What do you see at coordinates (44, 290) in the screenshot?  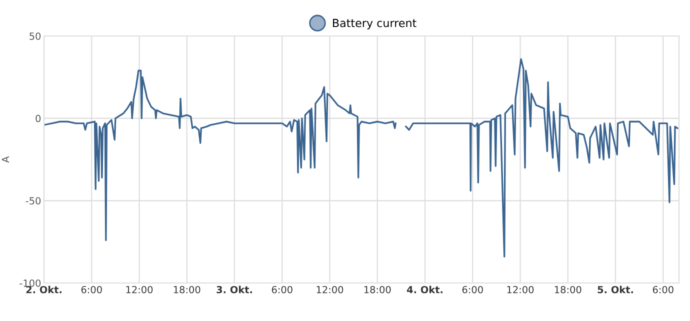 I see `x-tick-label: 2. Okt.` at bounding box center [44, 290].